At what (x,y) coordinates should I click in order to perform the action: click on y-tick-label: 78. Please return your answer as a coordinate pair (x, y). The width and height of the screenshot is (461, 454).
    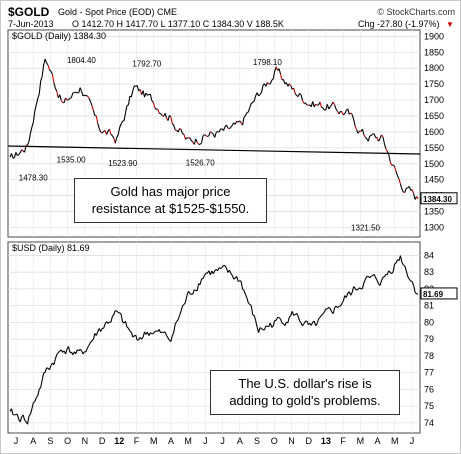
    Looking at the image, I should click on (429, 356).